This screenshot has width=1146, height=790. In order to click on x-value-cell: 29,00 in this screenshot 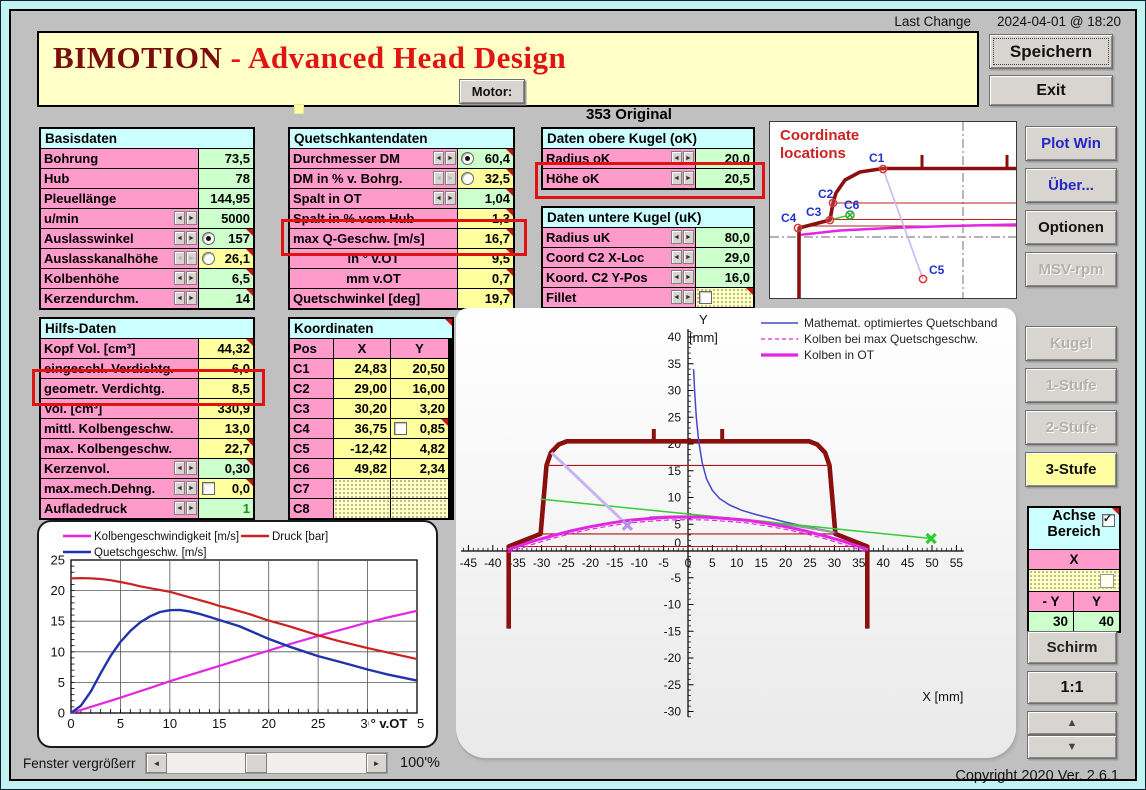, I will do `click(362, 388)`.